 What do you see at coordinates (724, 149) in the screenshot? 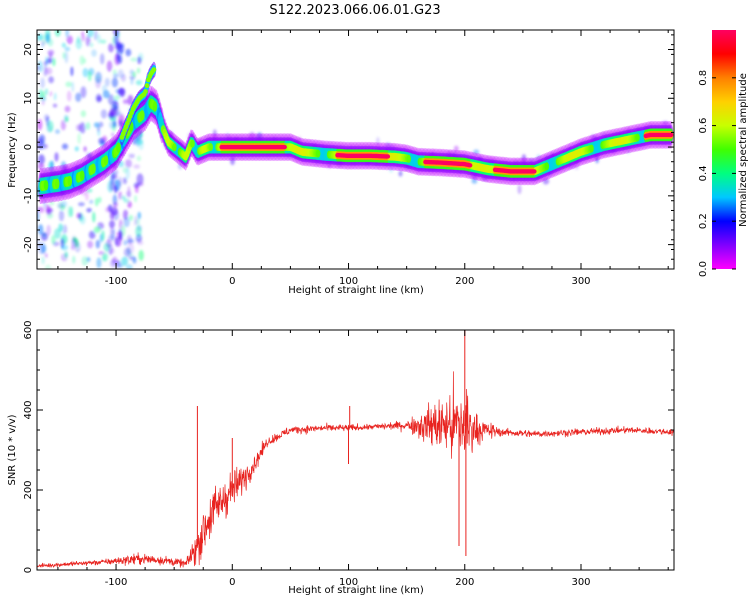
I see `colorbar-ramp` at bounding box center [724, 149].